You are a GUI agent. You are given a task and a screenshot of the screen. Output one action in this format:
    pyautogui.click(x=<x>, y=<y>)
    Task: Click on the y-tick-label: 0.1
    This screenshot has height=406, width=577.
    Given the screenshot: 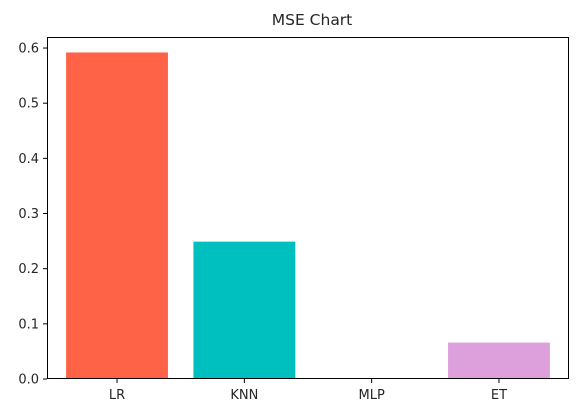 What is the action you would take?
    pyautogui.click(x=28, y=324)
    